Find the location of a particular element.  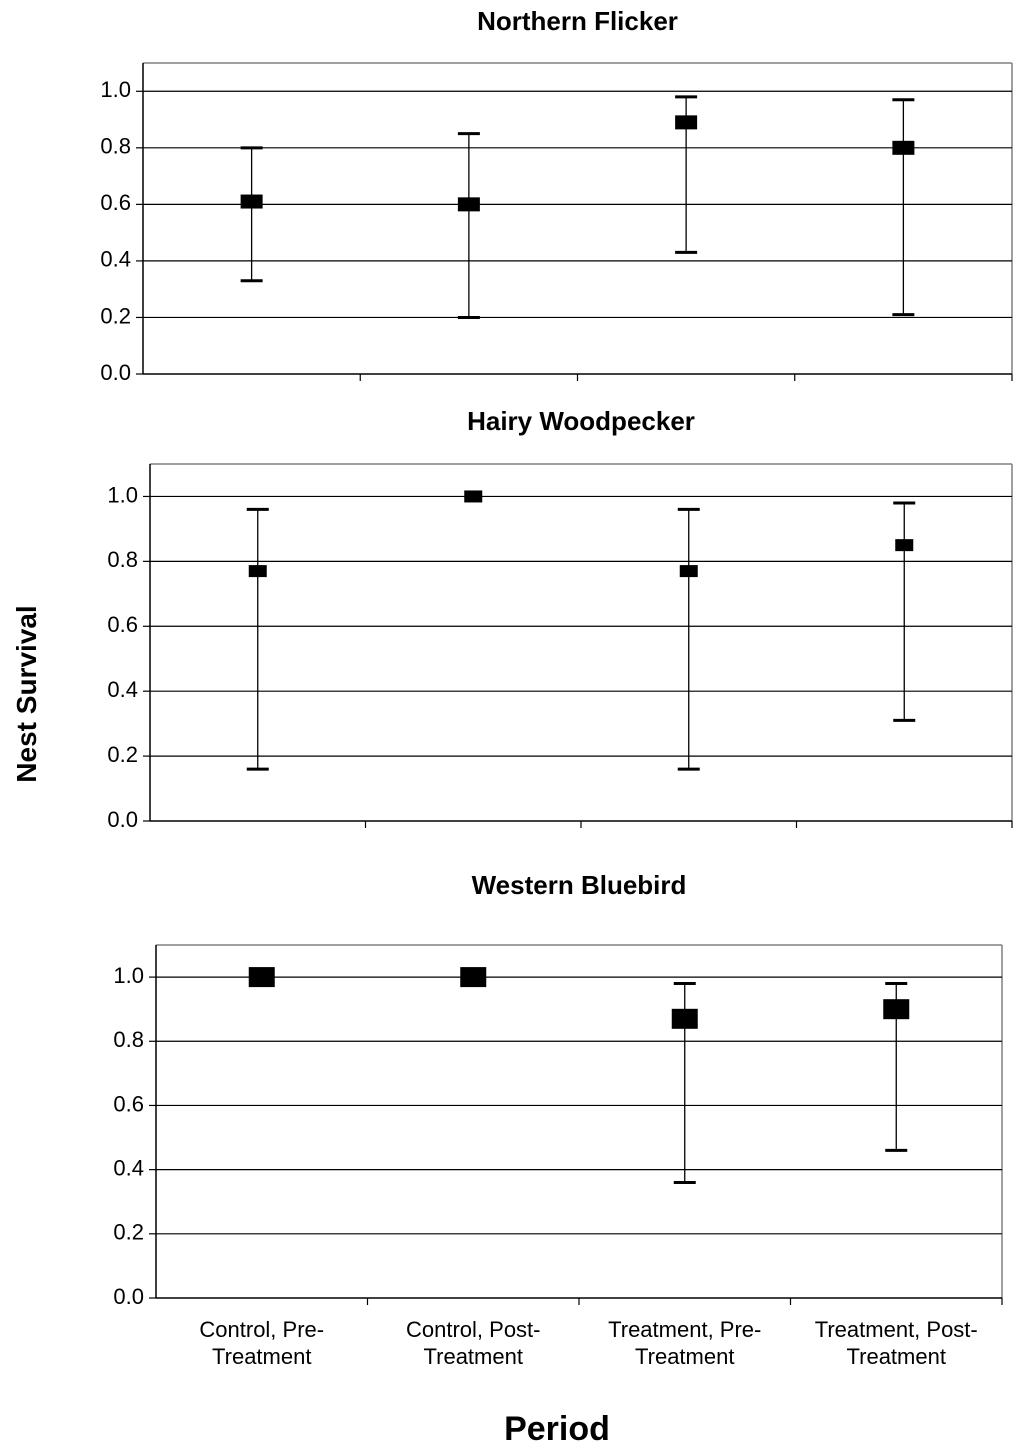

x-category-label: Treatment, Pre-Treatment is located at coordinates (684, 1343).